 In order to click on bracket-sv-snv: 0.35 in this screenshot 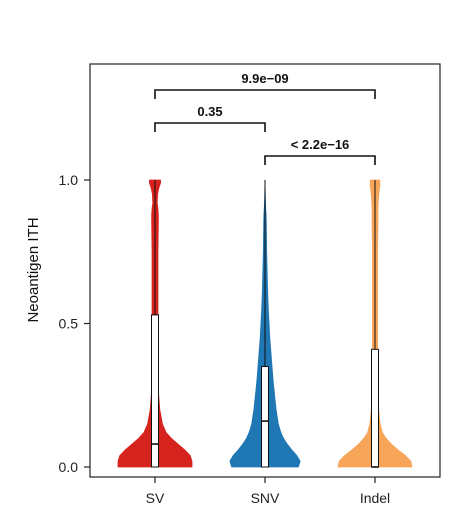, I will do `click(210, 118)`.